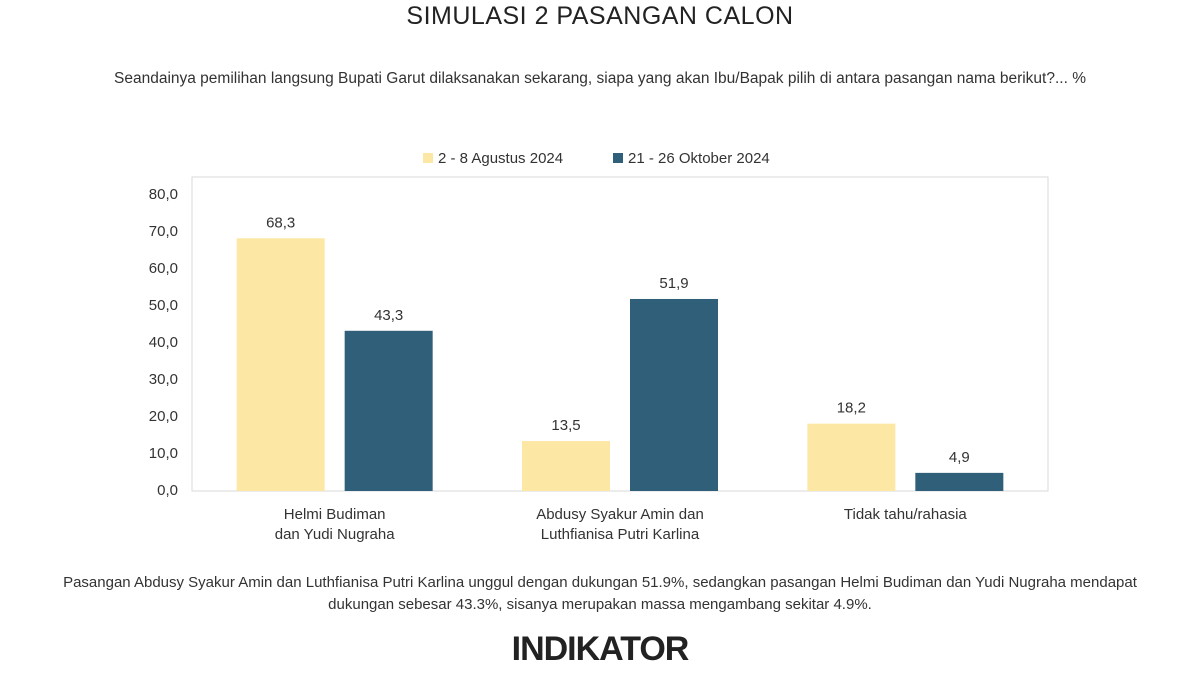 The image size is (1200, 675). What do you see at coordinates (500, 158) in the screenshot?
I see `legend-label: 2 - 8 Agustus 2024` at bounding box center [500, 158].